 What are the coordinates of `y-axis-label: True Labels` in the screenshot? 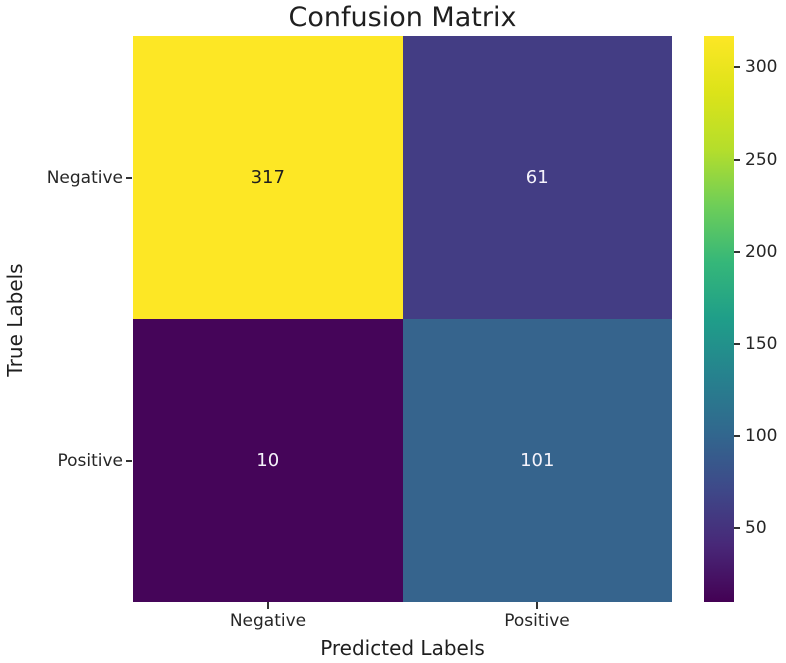 It's located at (15, 320).